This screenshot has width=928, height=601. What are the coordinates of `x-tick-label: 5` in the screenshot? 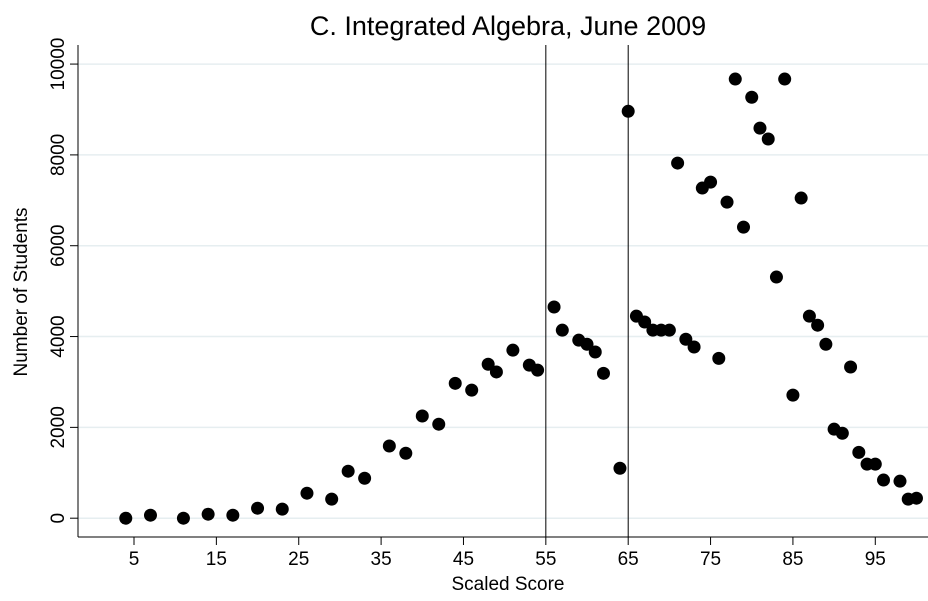 It's located at (134, 559).